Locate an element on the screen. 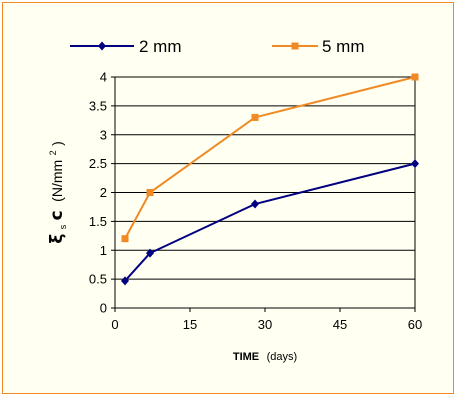 This screenshot has height=400, width=461. y-tick-label-4: 4 is located at coordinates (103, 77).